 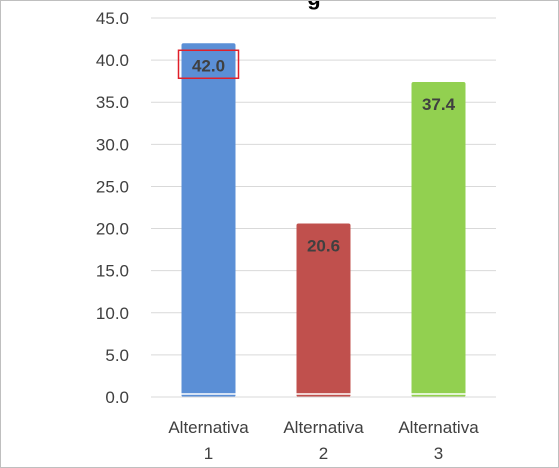 What do you see at coordinates (112, 102) in the screenshot?
I see `y-tick-label: 35.0` at bounding box center [112, 102].